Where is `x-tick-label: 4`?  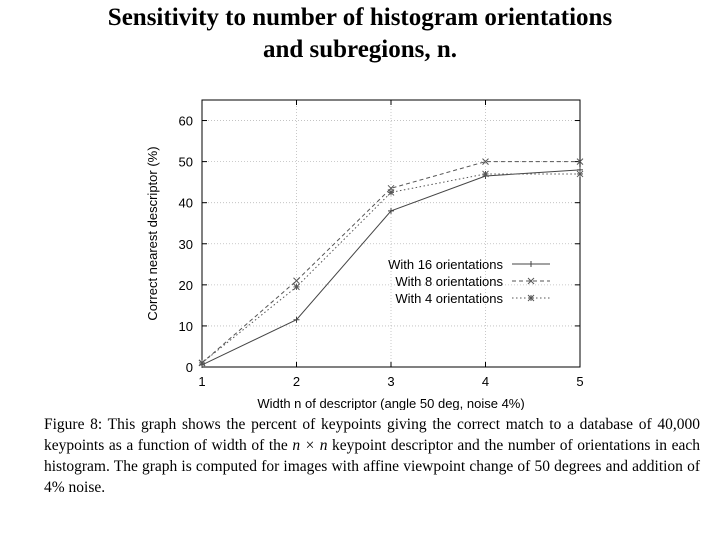 x-tick-label: 4 is located at coordinates (485, 381).